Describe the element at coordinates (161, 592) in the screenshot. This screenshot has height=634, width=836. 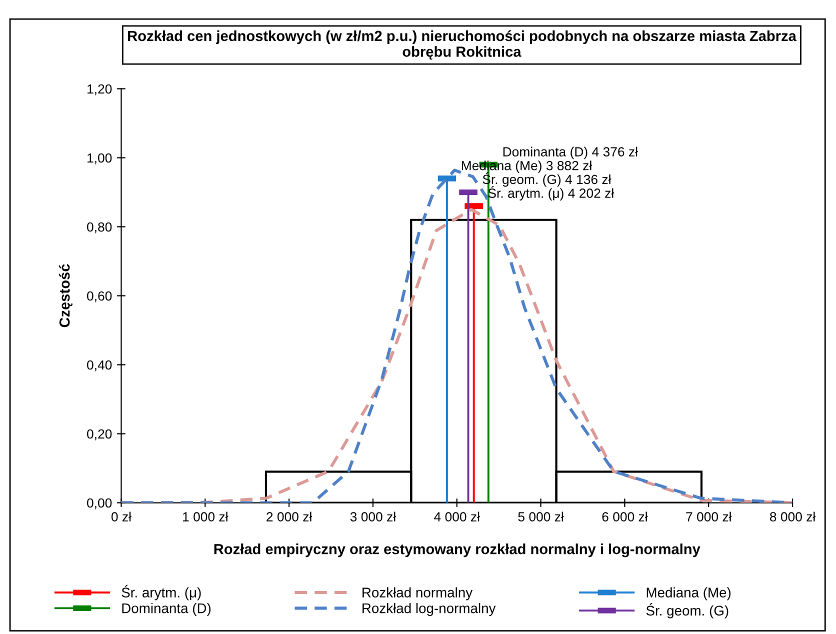
I see `legend-label: Śr. arytm. (μ)` at that location.